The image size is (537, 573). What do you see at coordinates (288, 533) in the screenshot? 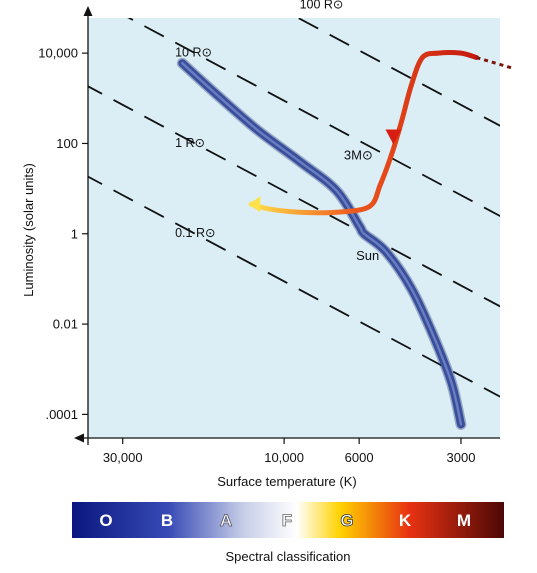
I see `spectral-classification-bar: O B A F G K M Spectral classification` at bounding box center [288, 533].